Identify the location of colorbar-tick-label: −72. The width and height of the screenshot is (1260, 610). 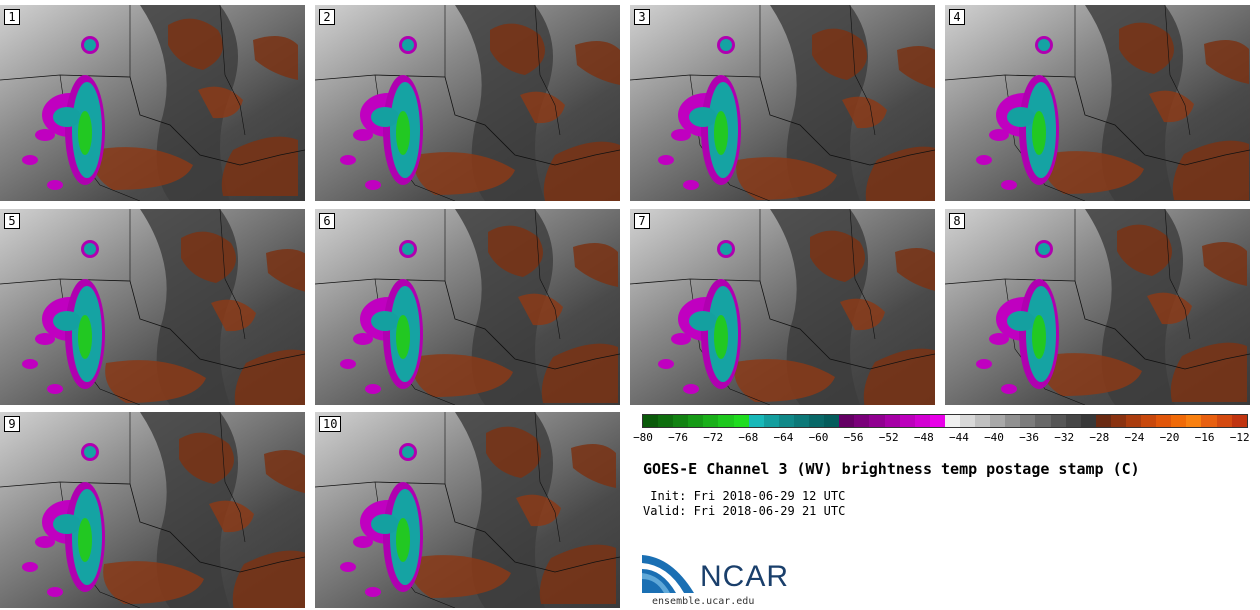
(713, 437).